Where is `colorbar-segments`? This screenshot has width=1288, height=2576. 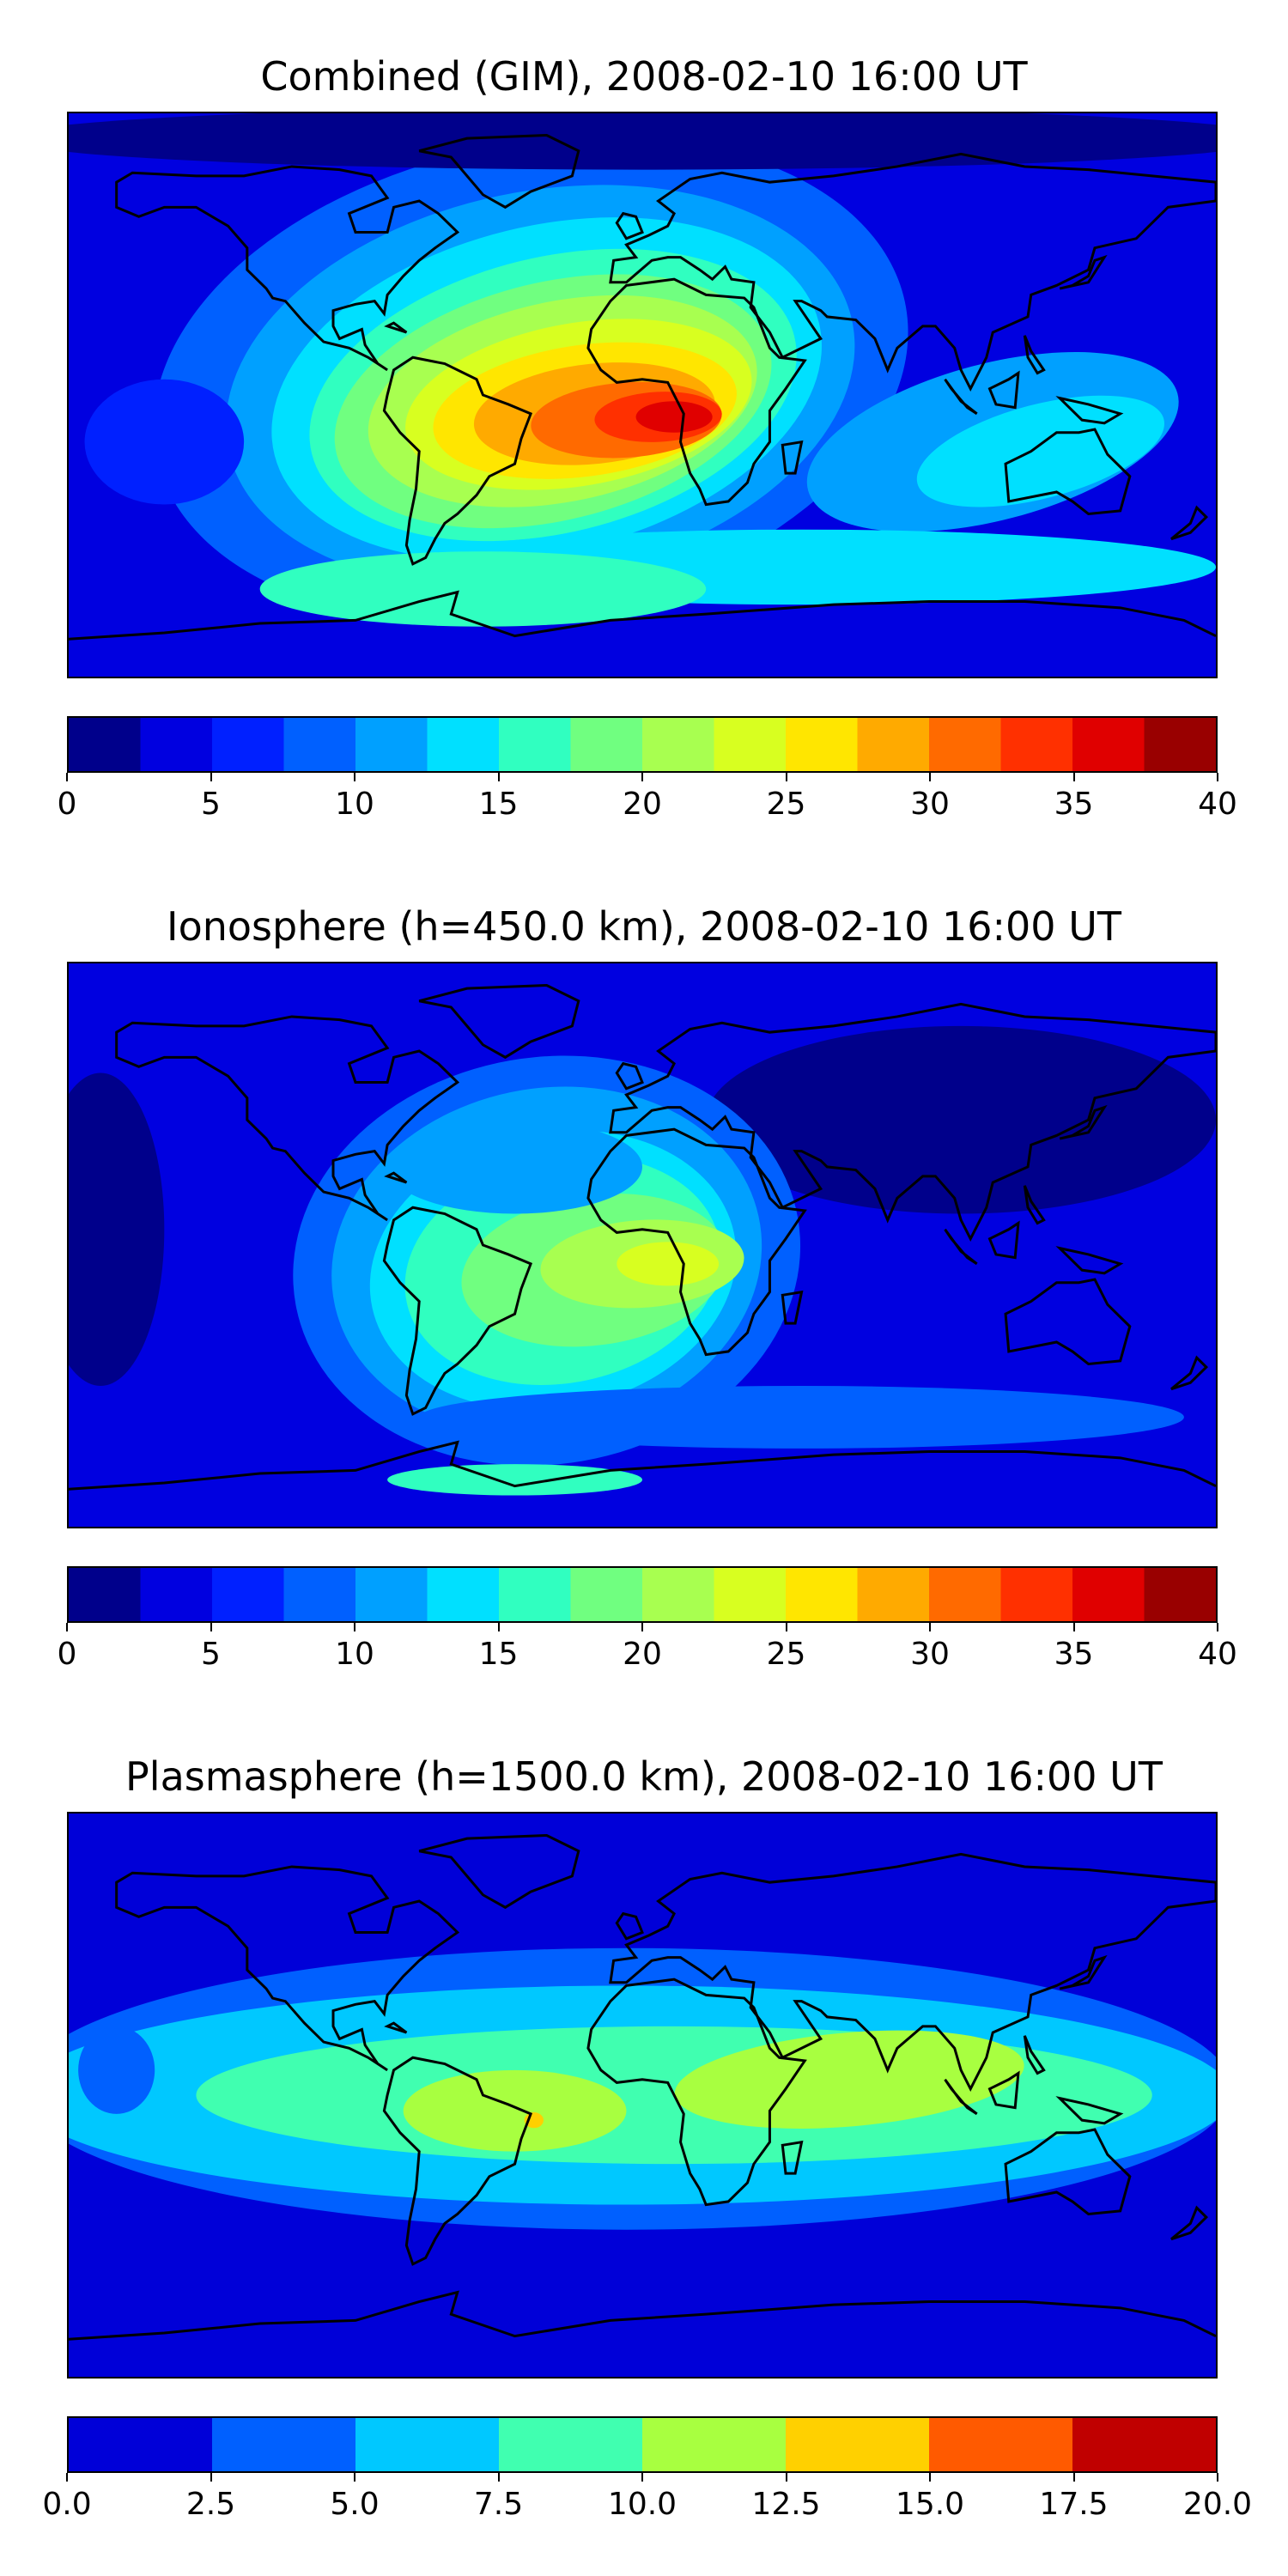 colorbar-segments is located at coordinates (642, 744).